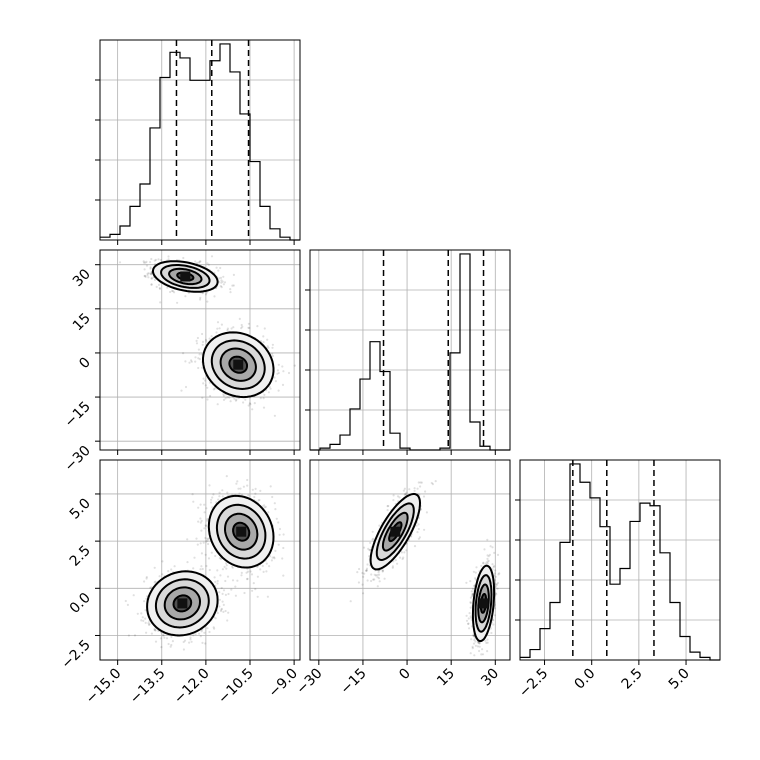  Describe the element at coordinates (410, 562) in the screenshot. I see `scatter-panel-p2-vs-p1` at that location.